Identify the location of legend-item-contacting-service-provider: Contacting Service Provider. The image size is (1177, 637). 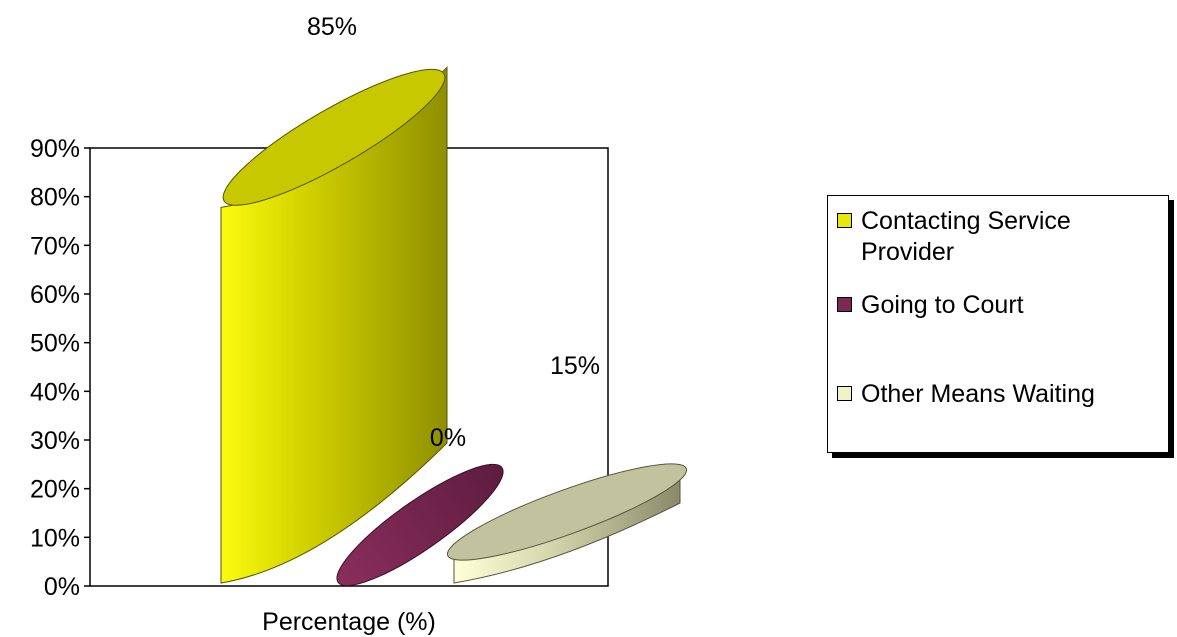
(954, 237).